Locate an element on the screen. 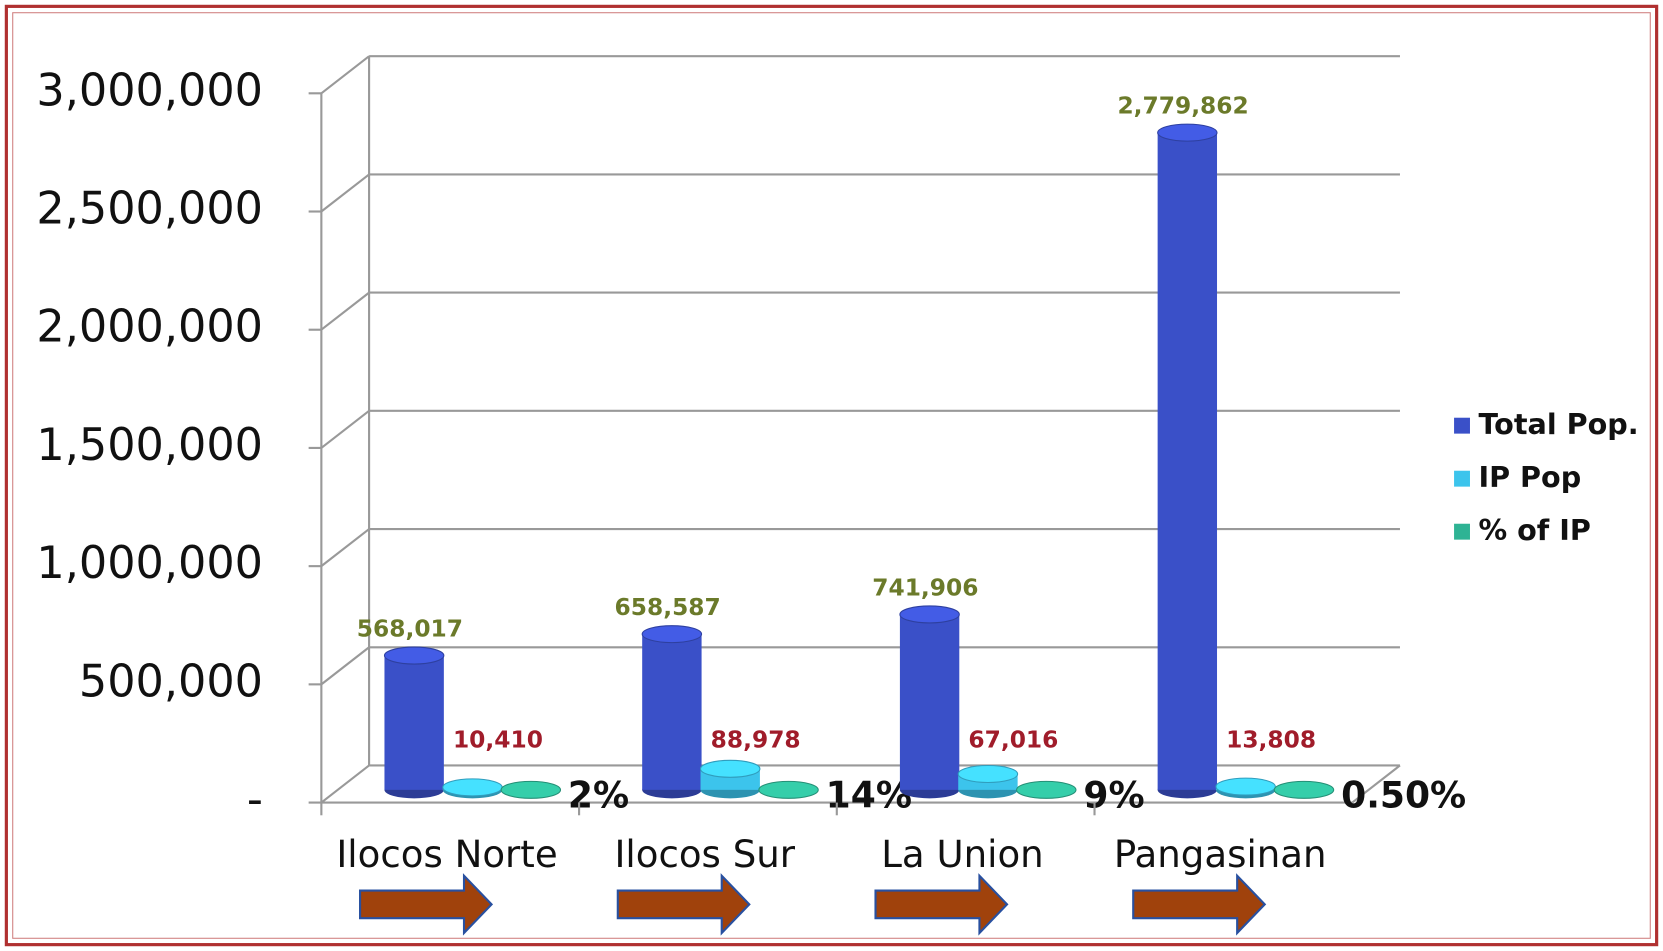 This screenshot has height=951, width=1663. data-label: 2,779,862 is located at coordinates (1182, 106).